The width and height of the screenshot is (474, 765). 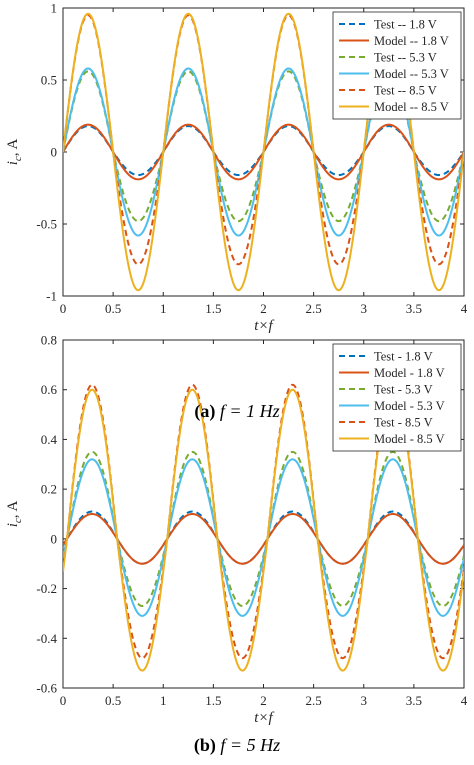 I want to click on caption-a-text: f = 1 Hz, so click(x=249, y=411).